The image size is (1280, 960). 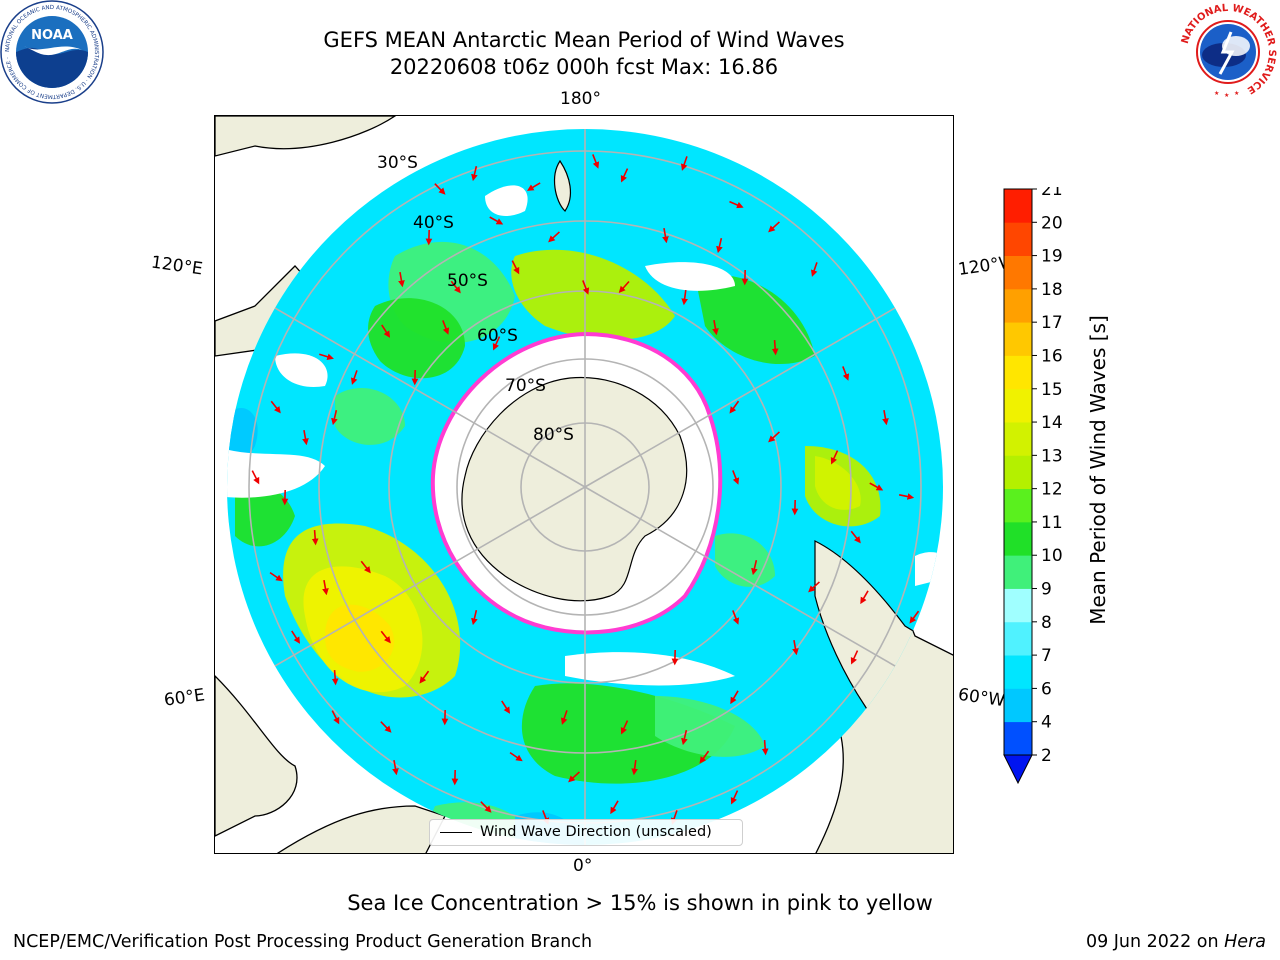 I want to click on lon-label-bottom: 0°, so click(x=583, y=866).